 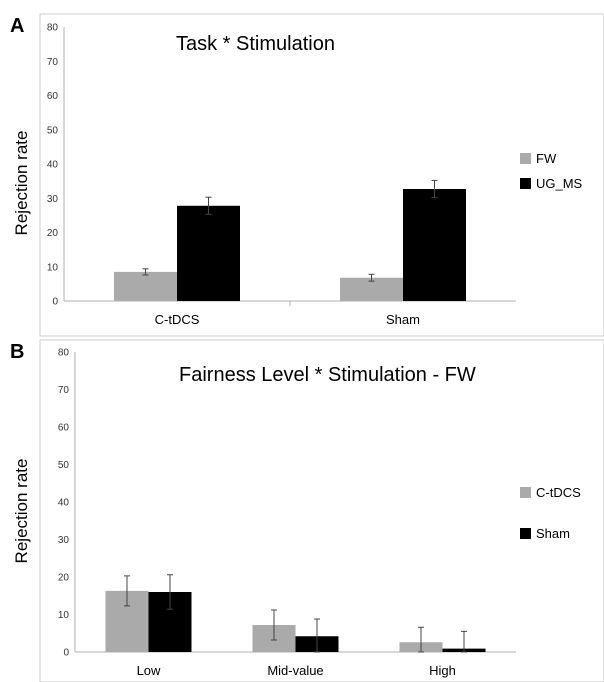 I want to click on a-y-tick-label: 40, so click(x=53, y=165).